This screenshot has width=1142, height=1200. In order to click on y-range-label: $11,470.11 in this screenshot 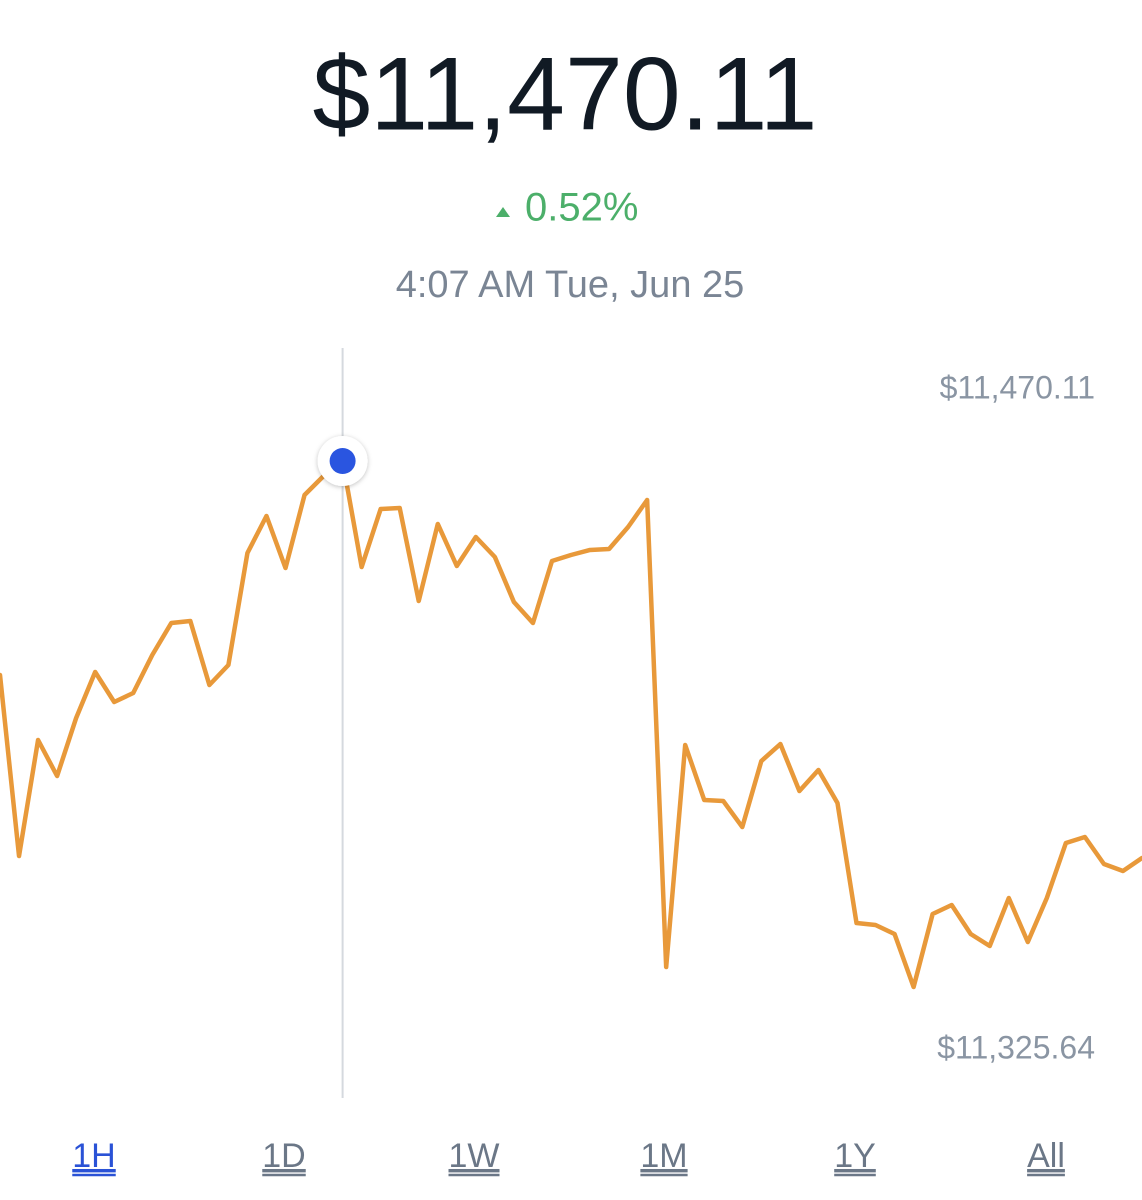, I will do `click(1017, 387)`.